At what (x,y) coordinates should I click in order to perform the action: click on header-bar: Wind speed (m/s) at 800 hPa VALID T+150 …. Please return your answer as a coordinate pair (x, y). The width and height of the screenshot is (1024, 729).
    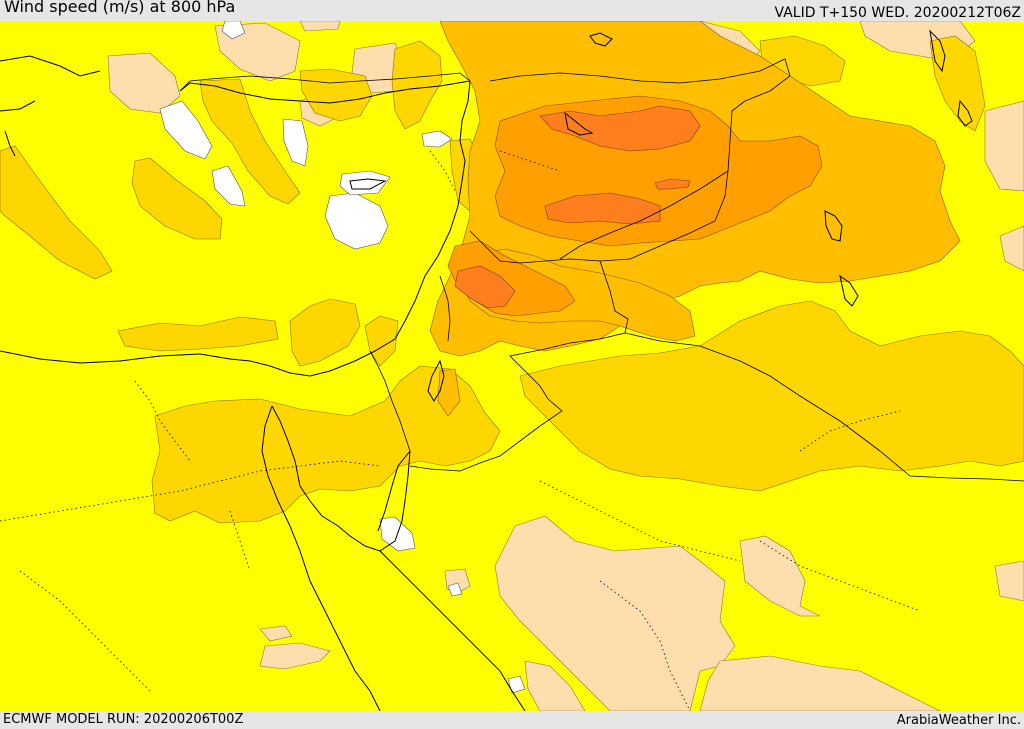
    Looking at the image, I should click on (512, 10).